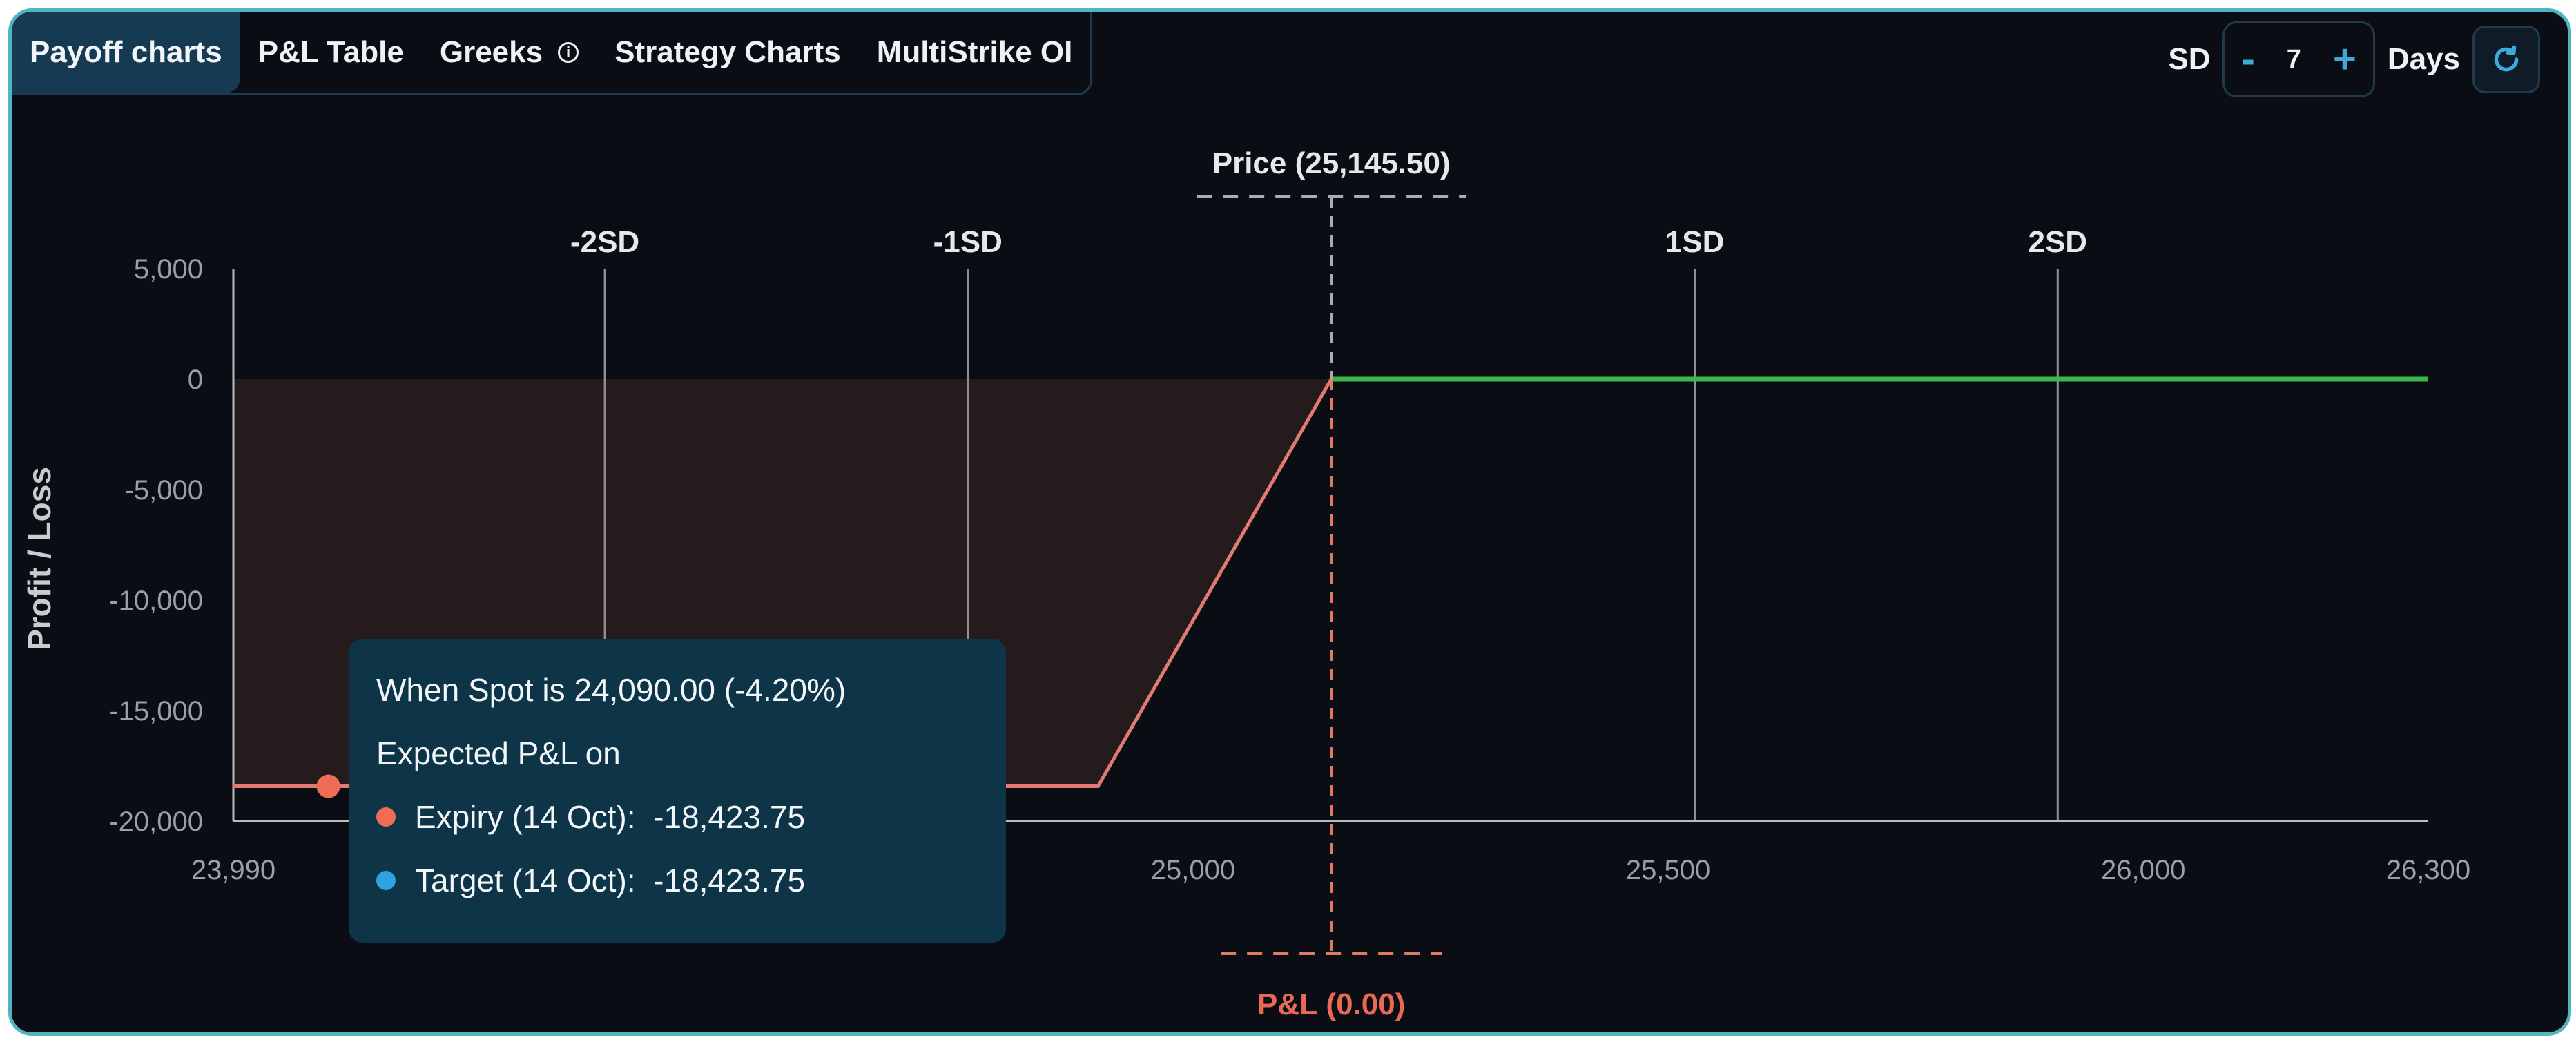 The image size is (2576, 1040). What do you see at coordinates (1331, 163) in the screenshot?
I see `spot-price-label: Price (25,145.50)` at bounding box center [1331, 163].